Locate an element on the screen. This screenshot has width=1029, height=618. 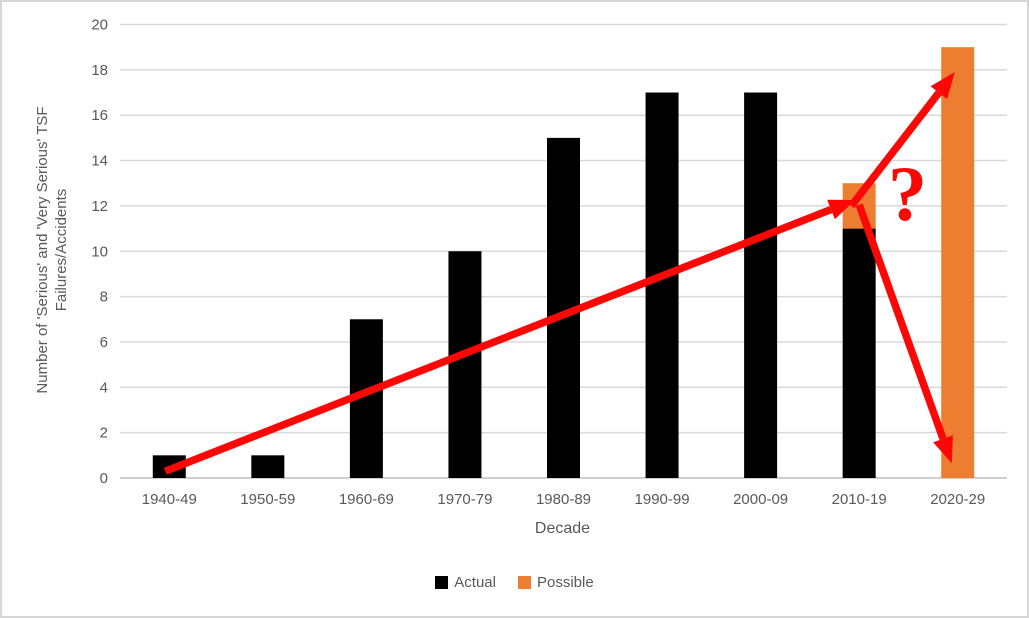
y-tick-label: 10 is located at coordinates (99, 251).